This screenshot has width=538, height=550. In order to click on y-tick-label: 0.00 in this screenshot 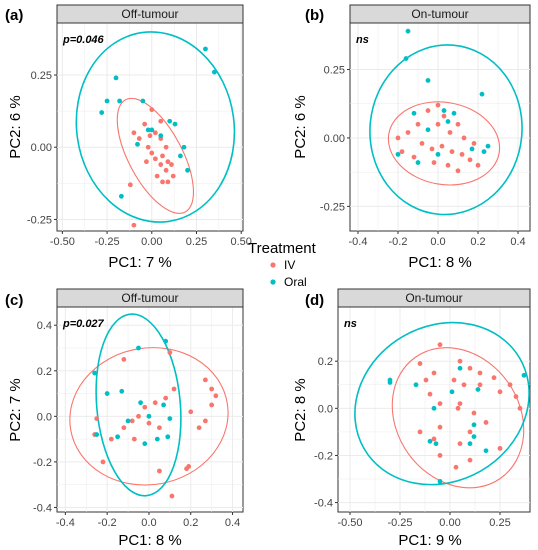, I will do `click(334, 139)`.